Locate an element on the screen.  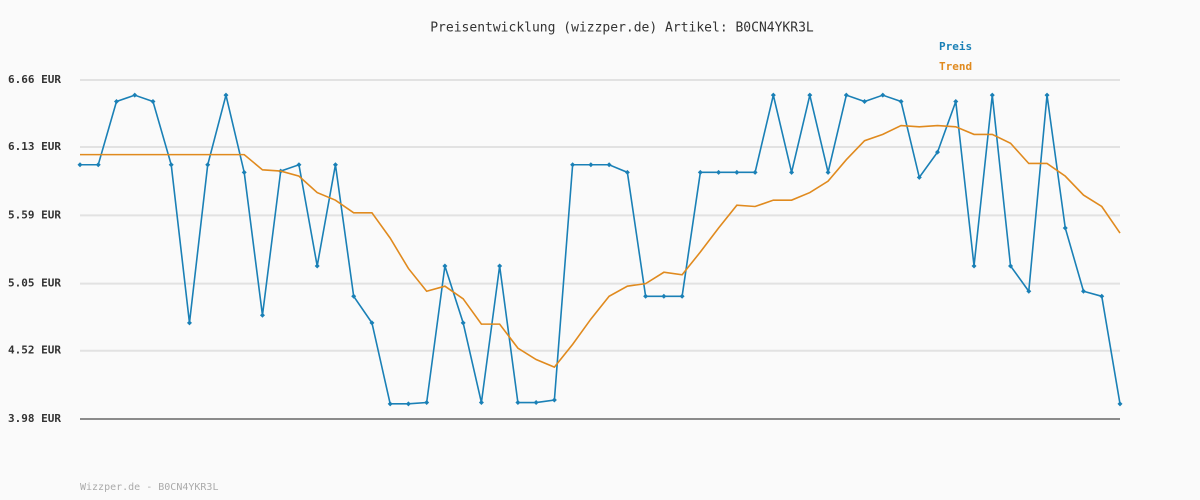
footer: Wizzper.de - B0CN4YKR3L is located at coordinates (149, 487).